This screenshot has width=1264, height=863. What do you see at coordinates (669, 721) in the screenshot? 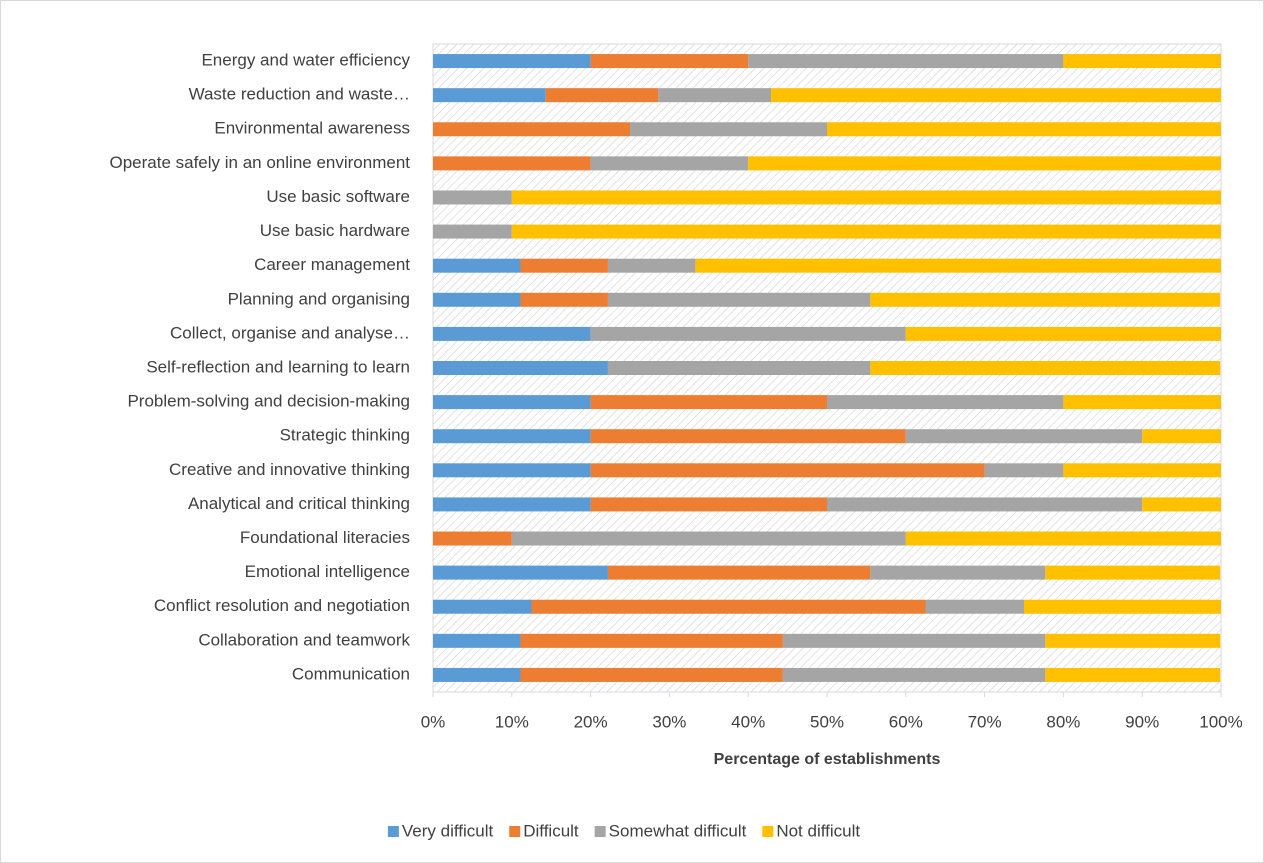
I see `x-tick-label: 30%` at bounding box center [669, 721].